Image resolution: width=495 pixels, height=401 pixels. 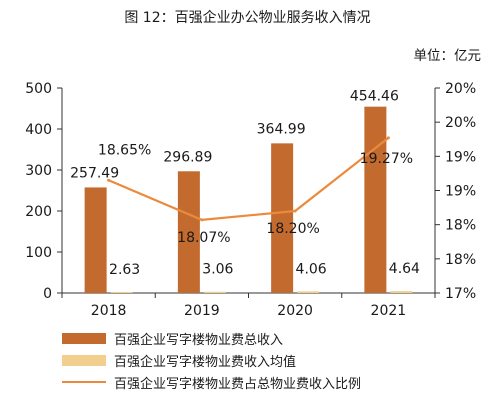 I want to click on legend-item-average: 百强企业写字楼物业费收入均值, so click(x=211, y=360).